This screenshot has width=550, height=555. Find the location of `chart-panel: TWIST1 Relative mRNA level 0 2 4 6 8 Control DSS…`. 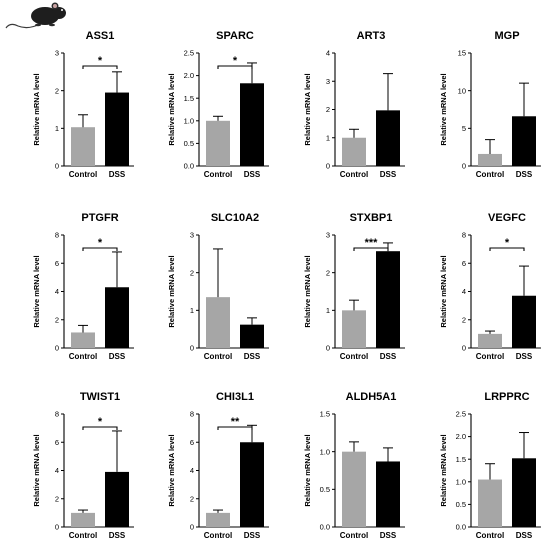

chart-panel: TWIST1 Relative mRNA level 0 2 4 6 8 Control DSS… is located at coordinates (83, 465).